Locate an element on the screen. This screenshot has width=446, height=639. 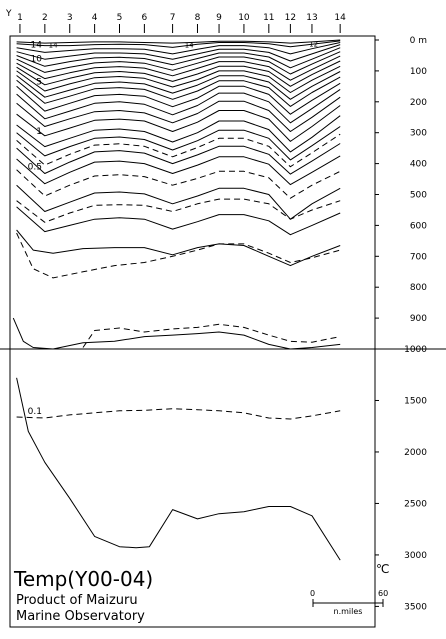
station-label: 8 is located at coordinates (198, 18).